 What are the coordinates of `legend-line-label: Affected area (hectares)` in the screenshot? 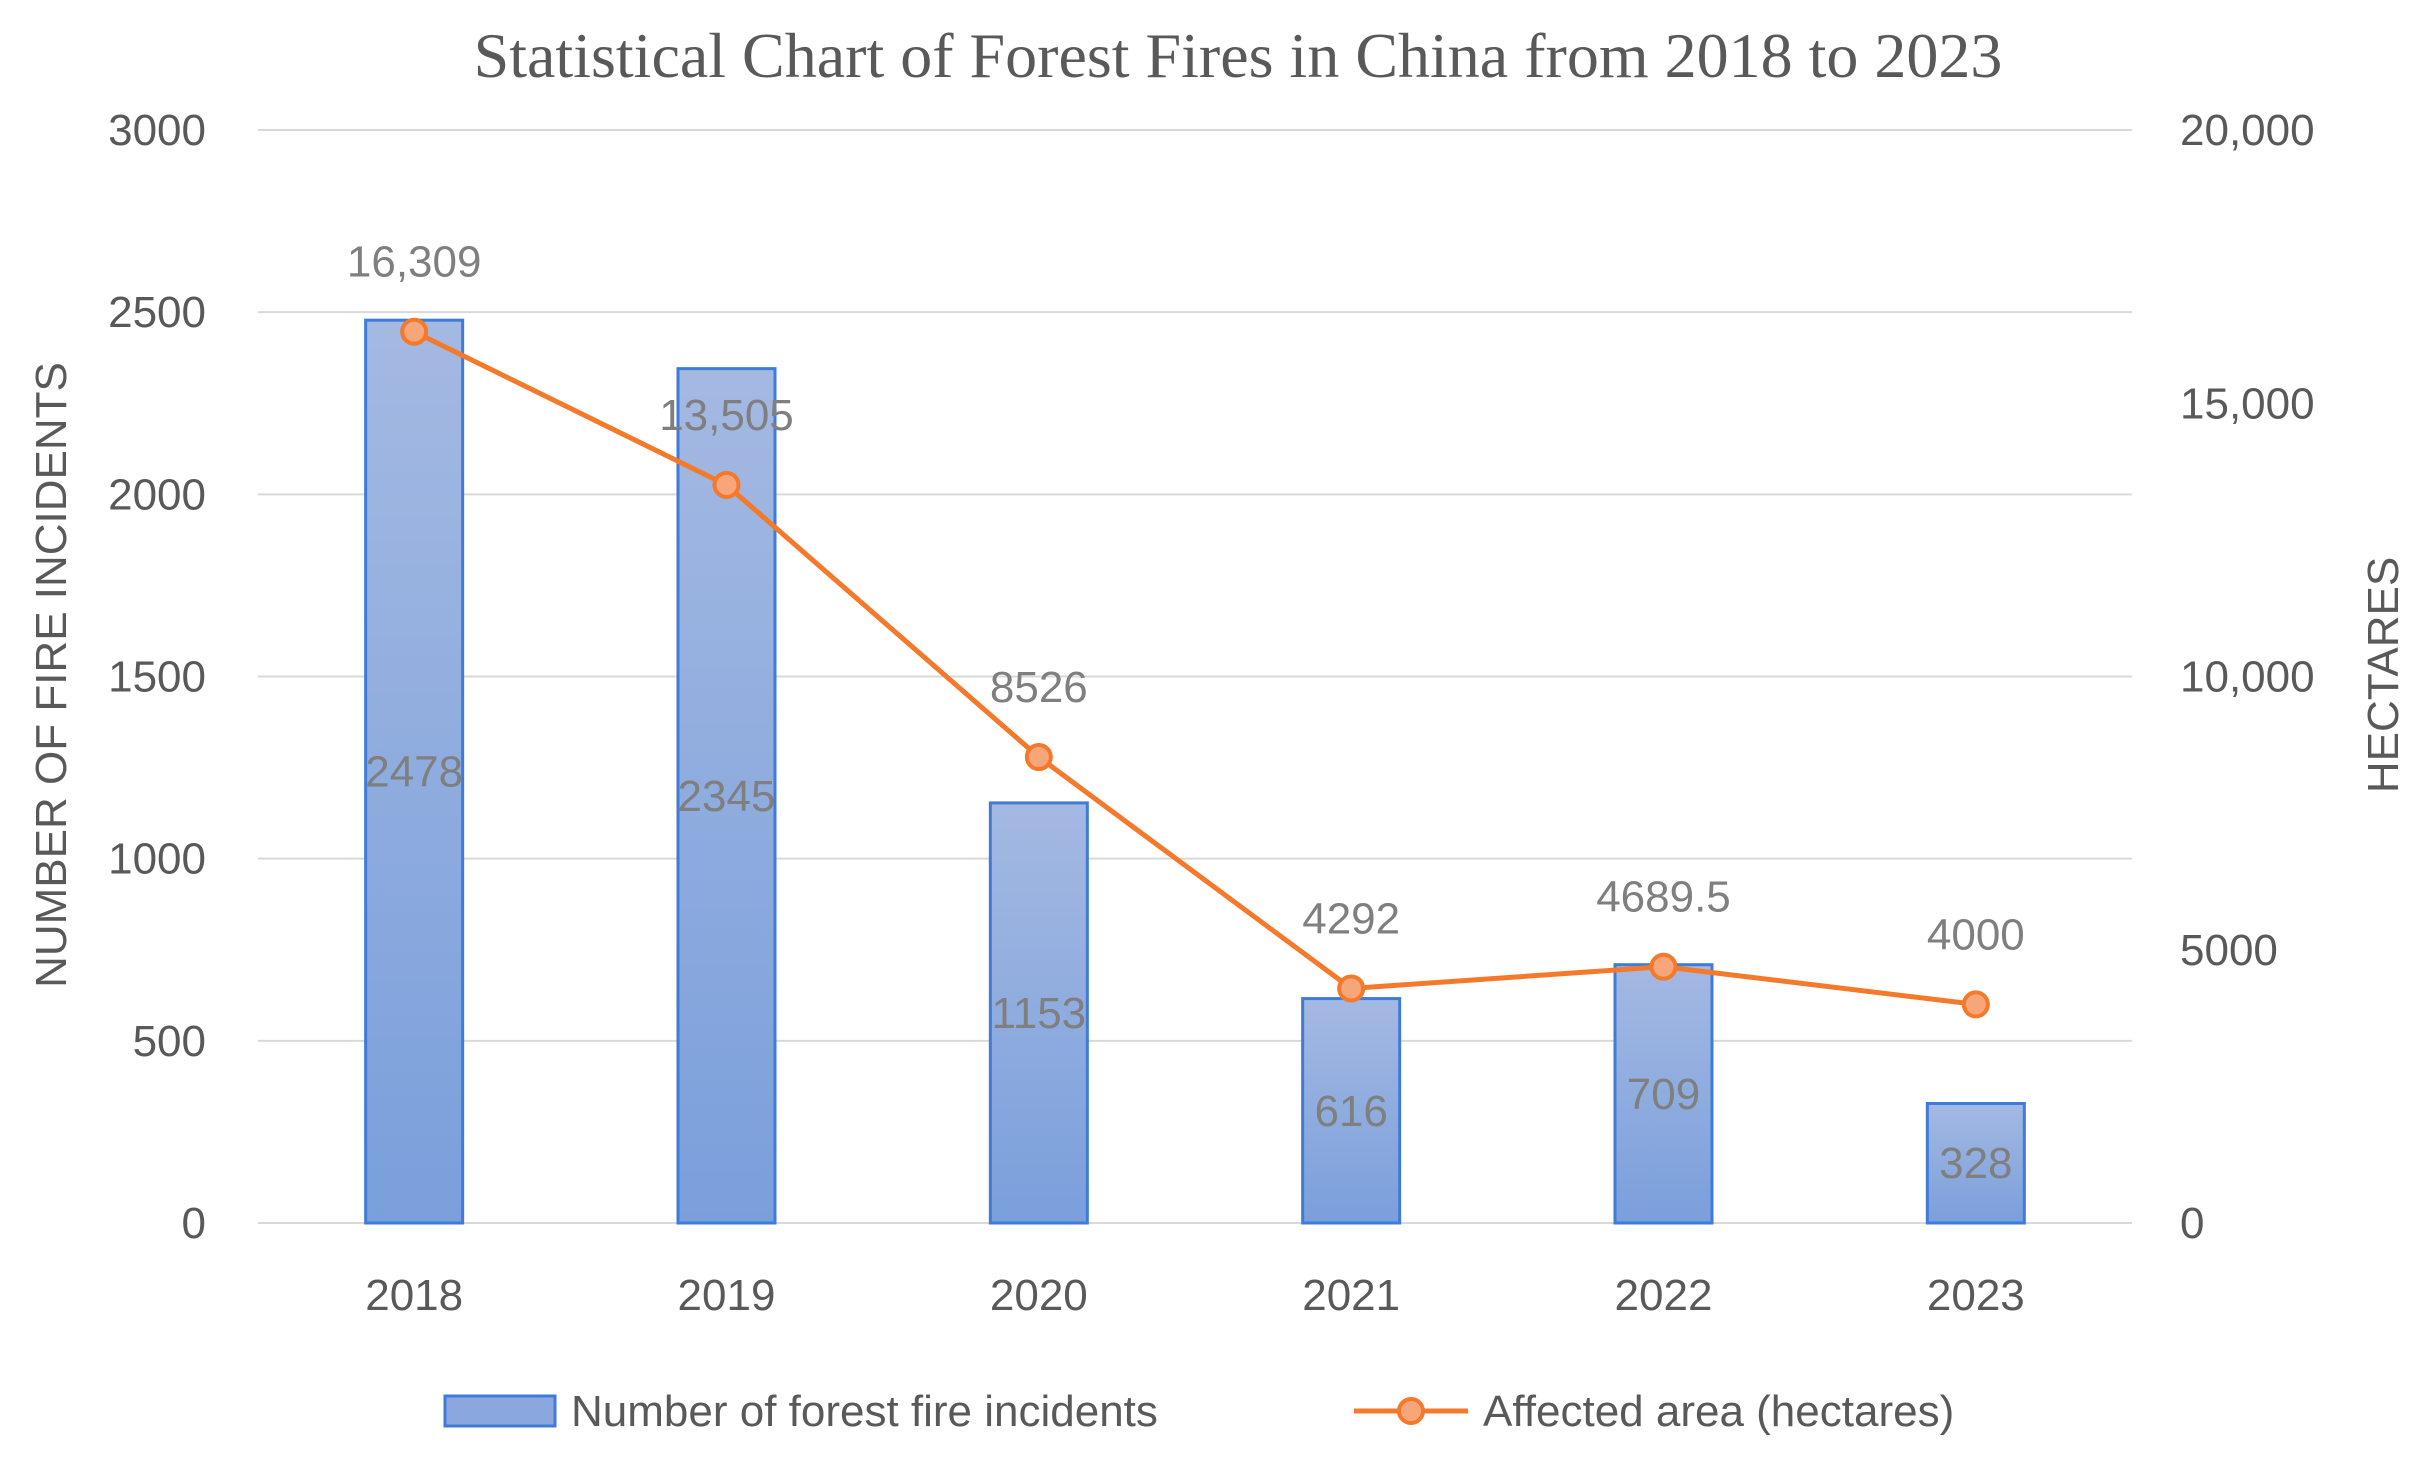 It's located at (1718, 1411).